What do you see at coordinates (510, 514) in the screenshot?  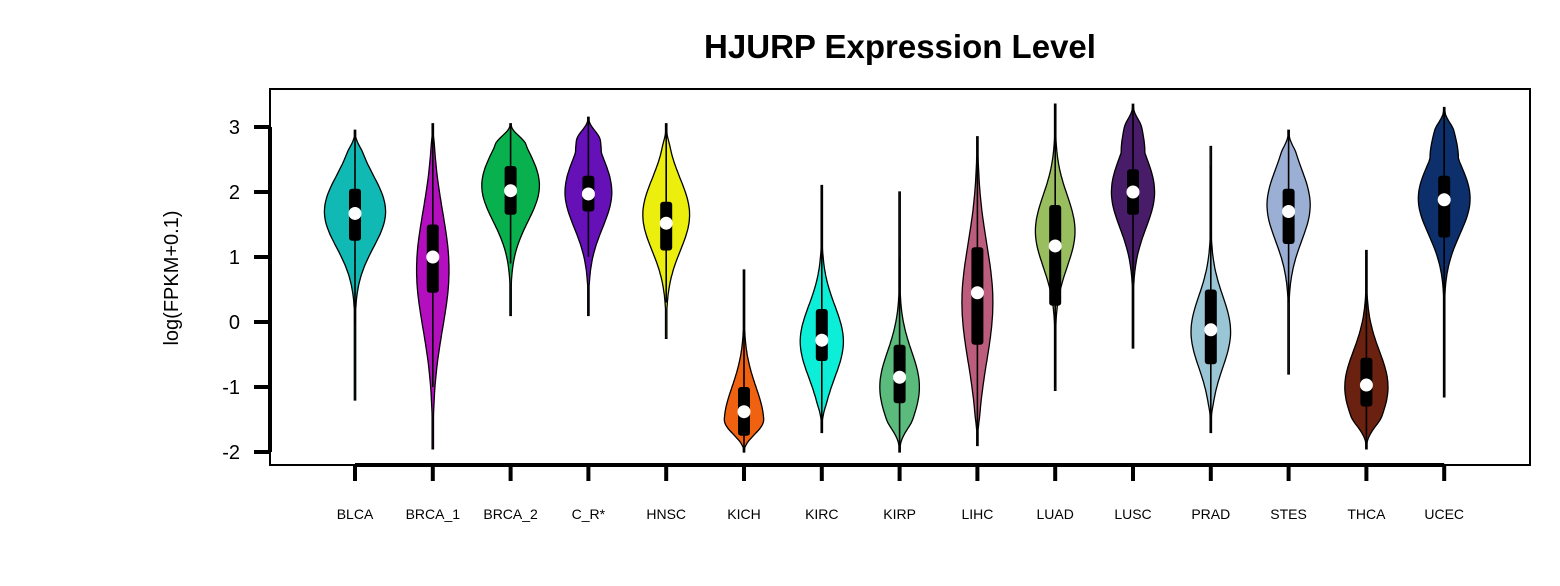 I see `x-tick-label: BRCA_2` at bounding box center [510, 514].